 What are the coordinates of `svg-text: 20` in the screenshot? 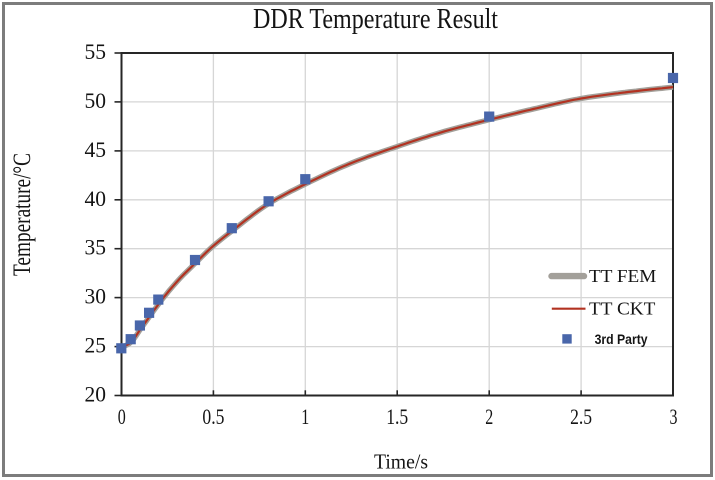 It's located at (96, 394).